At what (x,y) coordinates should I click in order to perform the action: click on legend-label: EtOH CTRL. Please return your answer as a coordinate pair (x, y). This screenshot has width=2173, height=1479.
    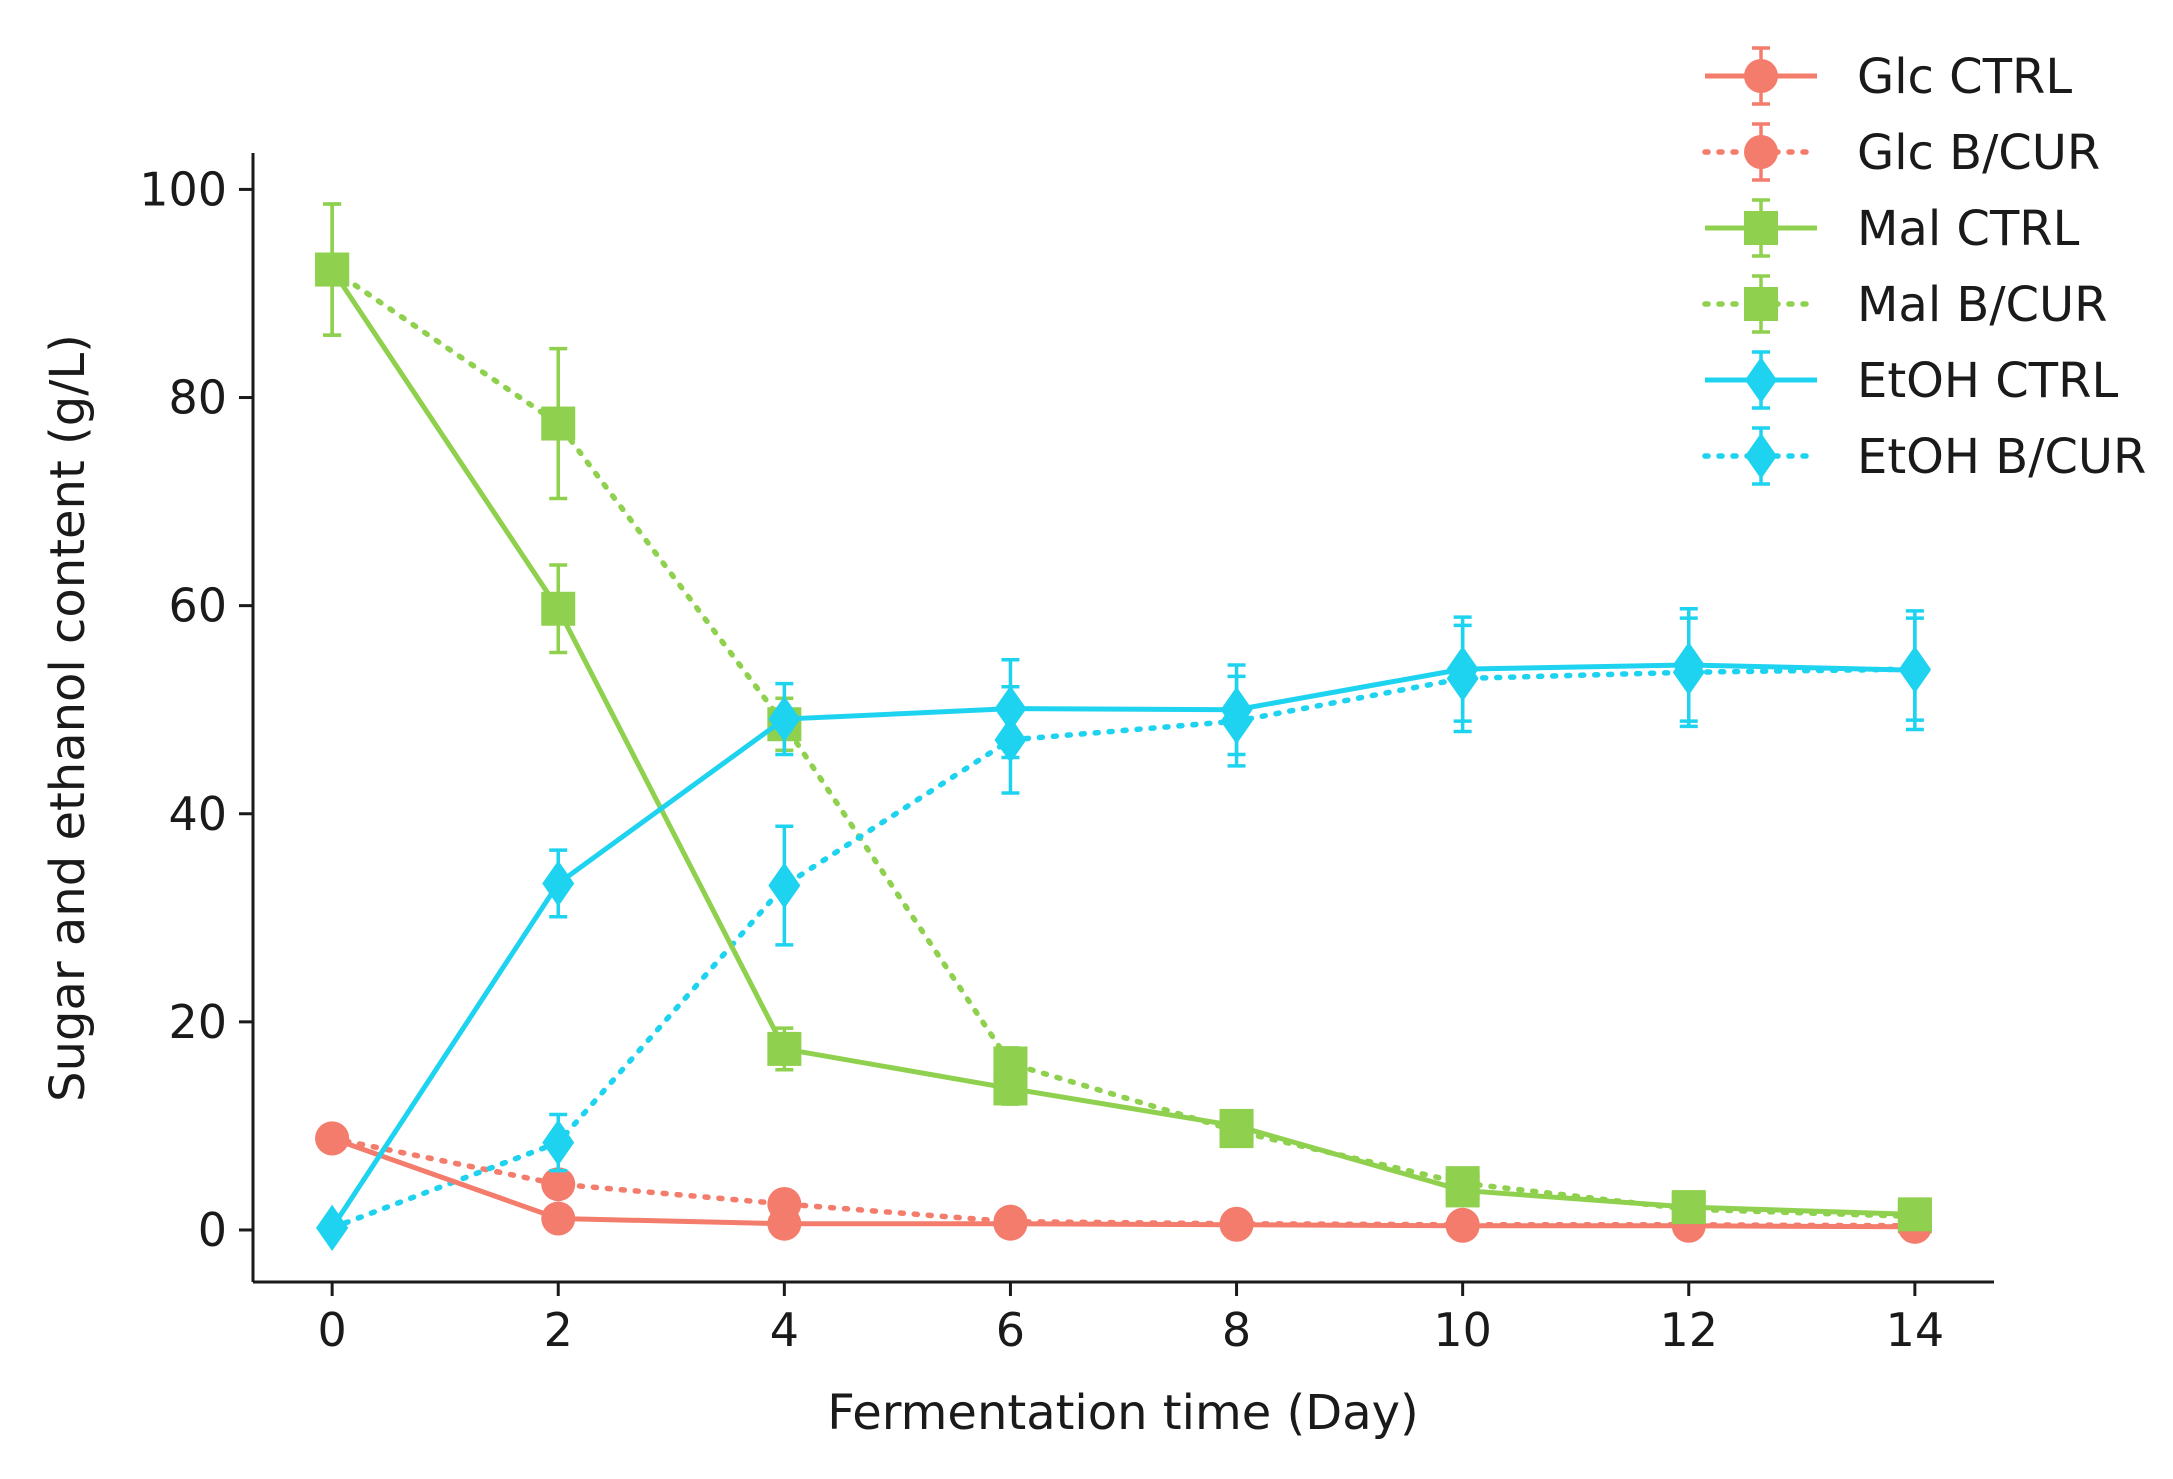
    Looking at the image, I should click on (1987, 381).